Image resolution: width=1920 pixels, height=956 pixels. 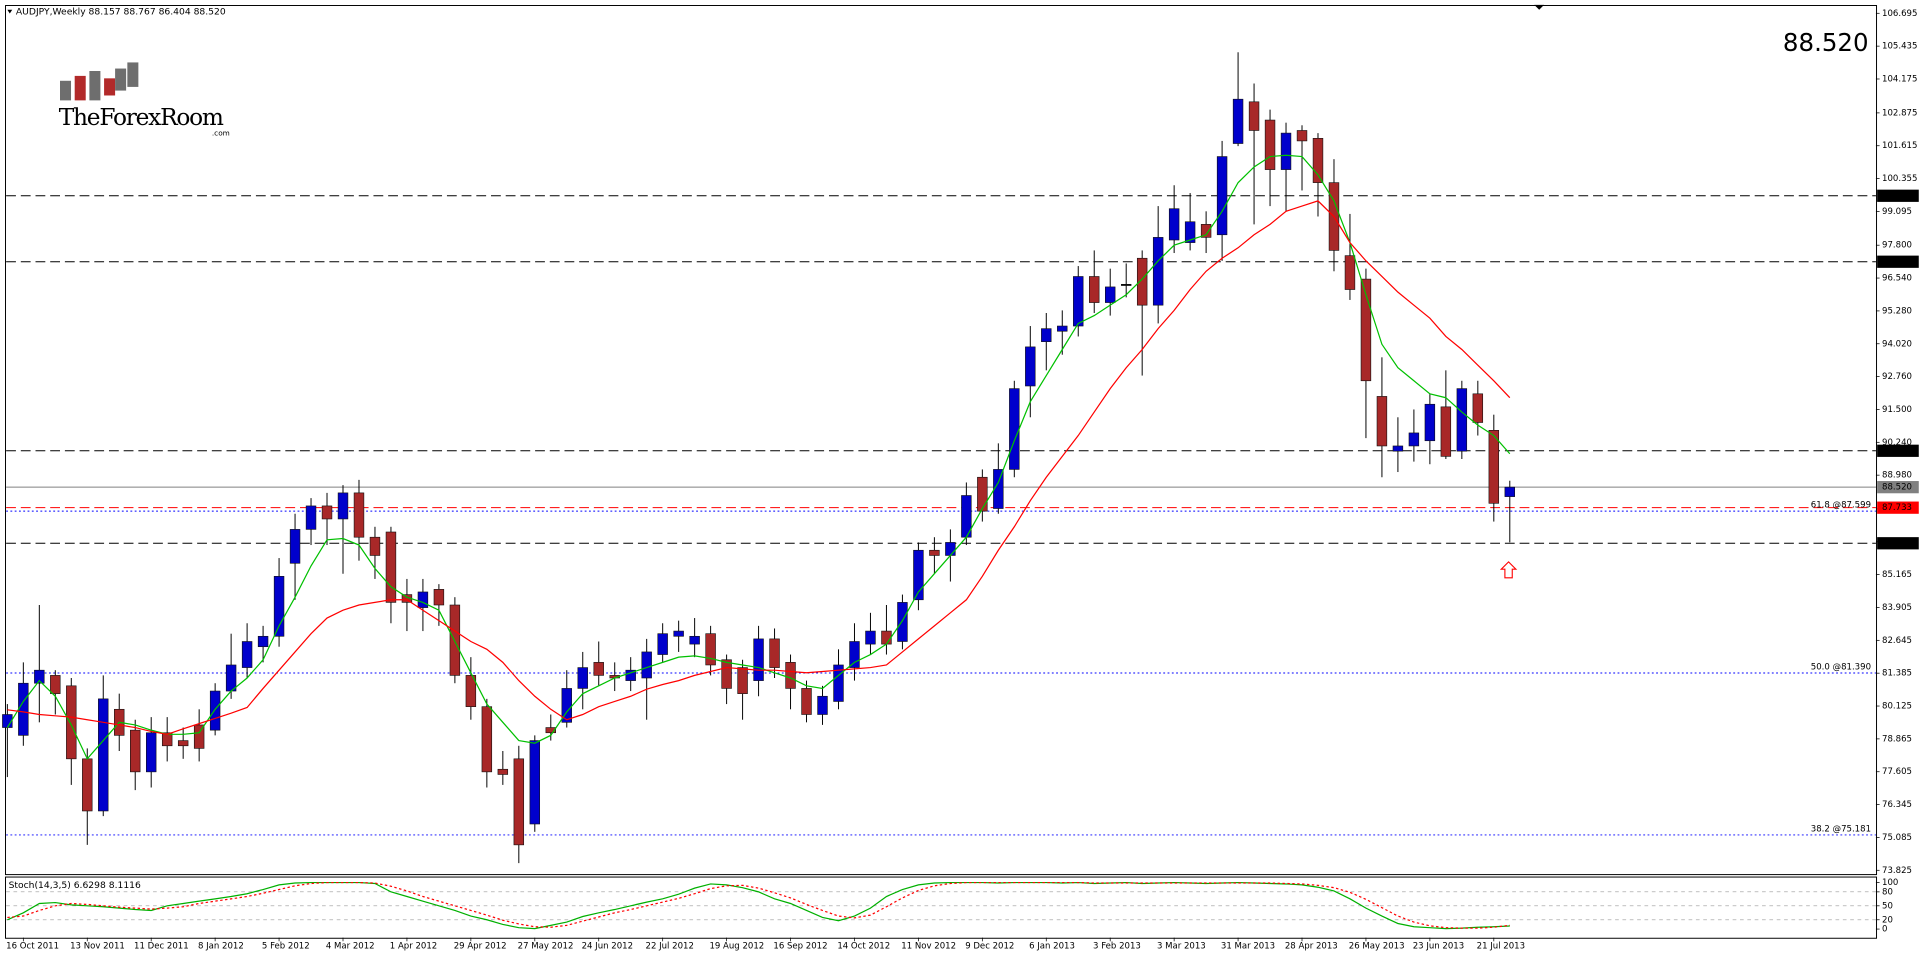 What do you see at coordinates (1899, 146) in the screenshot?
I see `y-tick-label: 101.615` at bounding box center [1899, 146].